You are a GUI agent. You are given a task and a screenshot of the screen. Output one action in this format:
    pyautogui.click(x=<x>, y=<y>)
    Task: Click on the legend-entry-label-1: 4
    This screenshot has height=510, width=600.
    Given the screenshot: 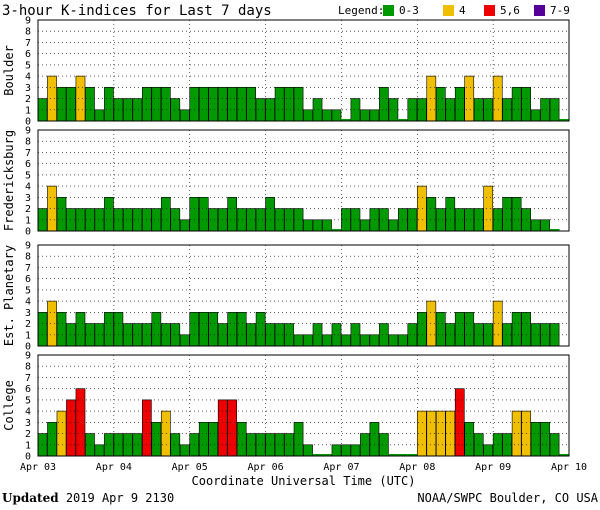 What is the action you would take?
    pyautogui.click(x=462, y=10)
    